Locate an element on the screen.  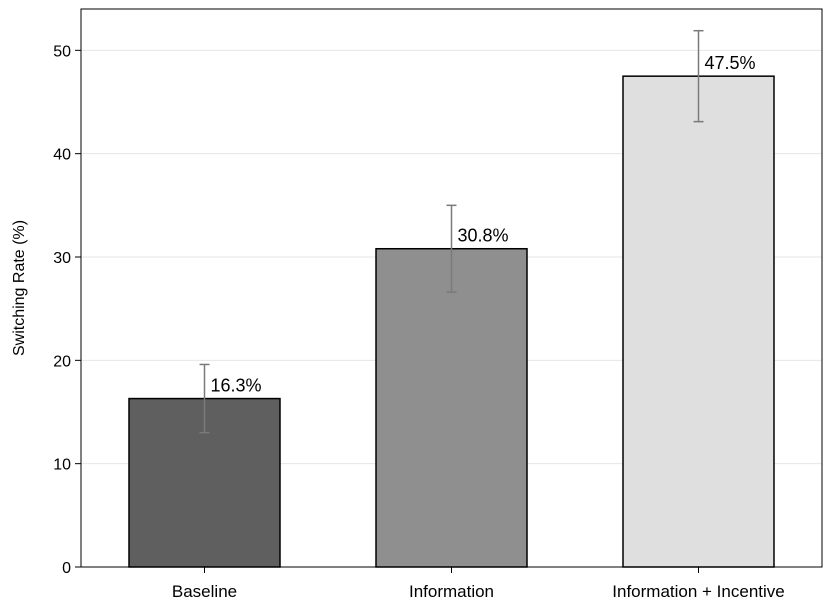
y-axis: 0 10 20 30 40 50 is located at coordinates (67, 310).